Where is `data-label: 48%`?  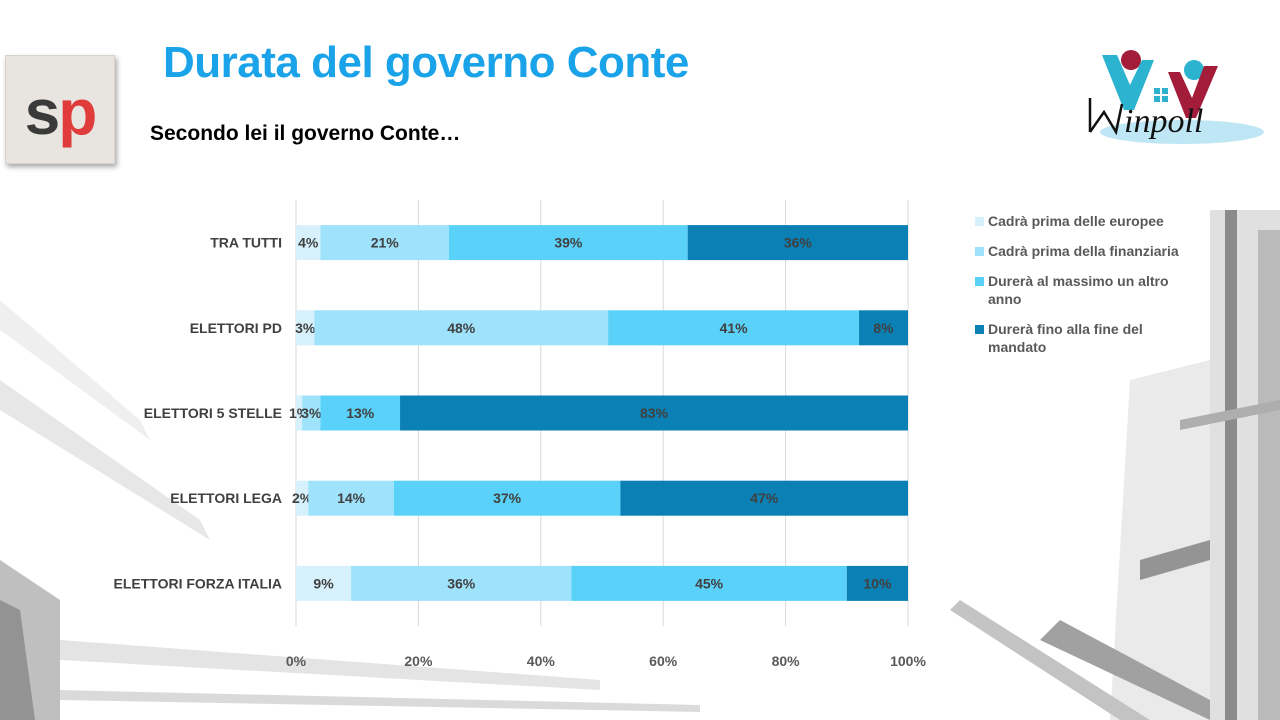 data-label: 48% is located at coordinates (461, 328).